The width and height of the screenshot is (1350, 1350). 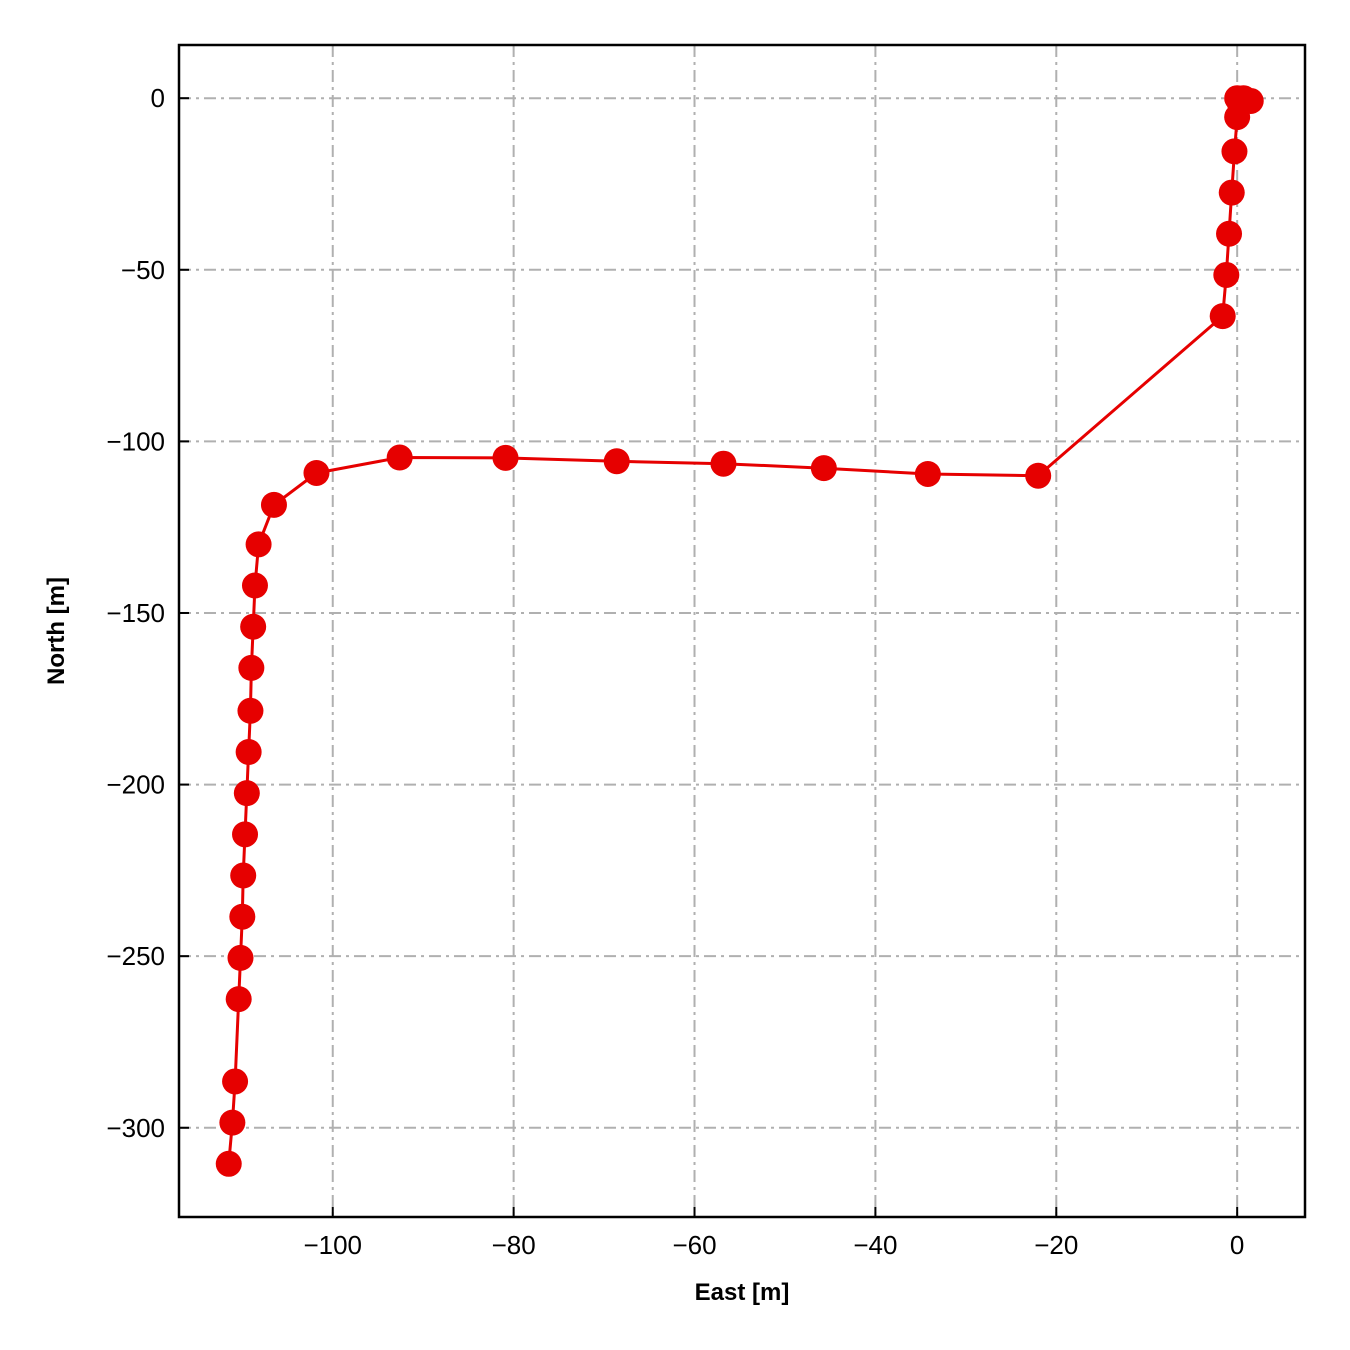 What do you see at coordinates (694, 1245) in the screenshot?
I see `x-tick-label: −60` at bounding box center [694, 1245].